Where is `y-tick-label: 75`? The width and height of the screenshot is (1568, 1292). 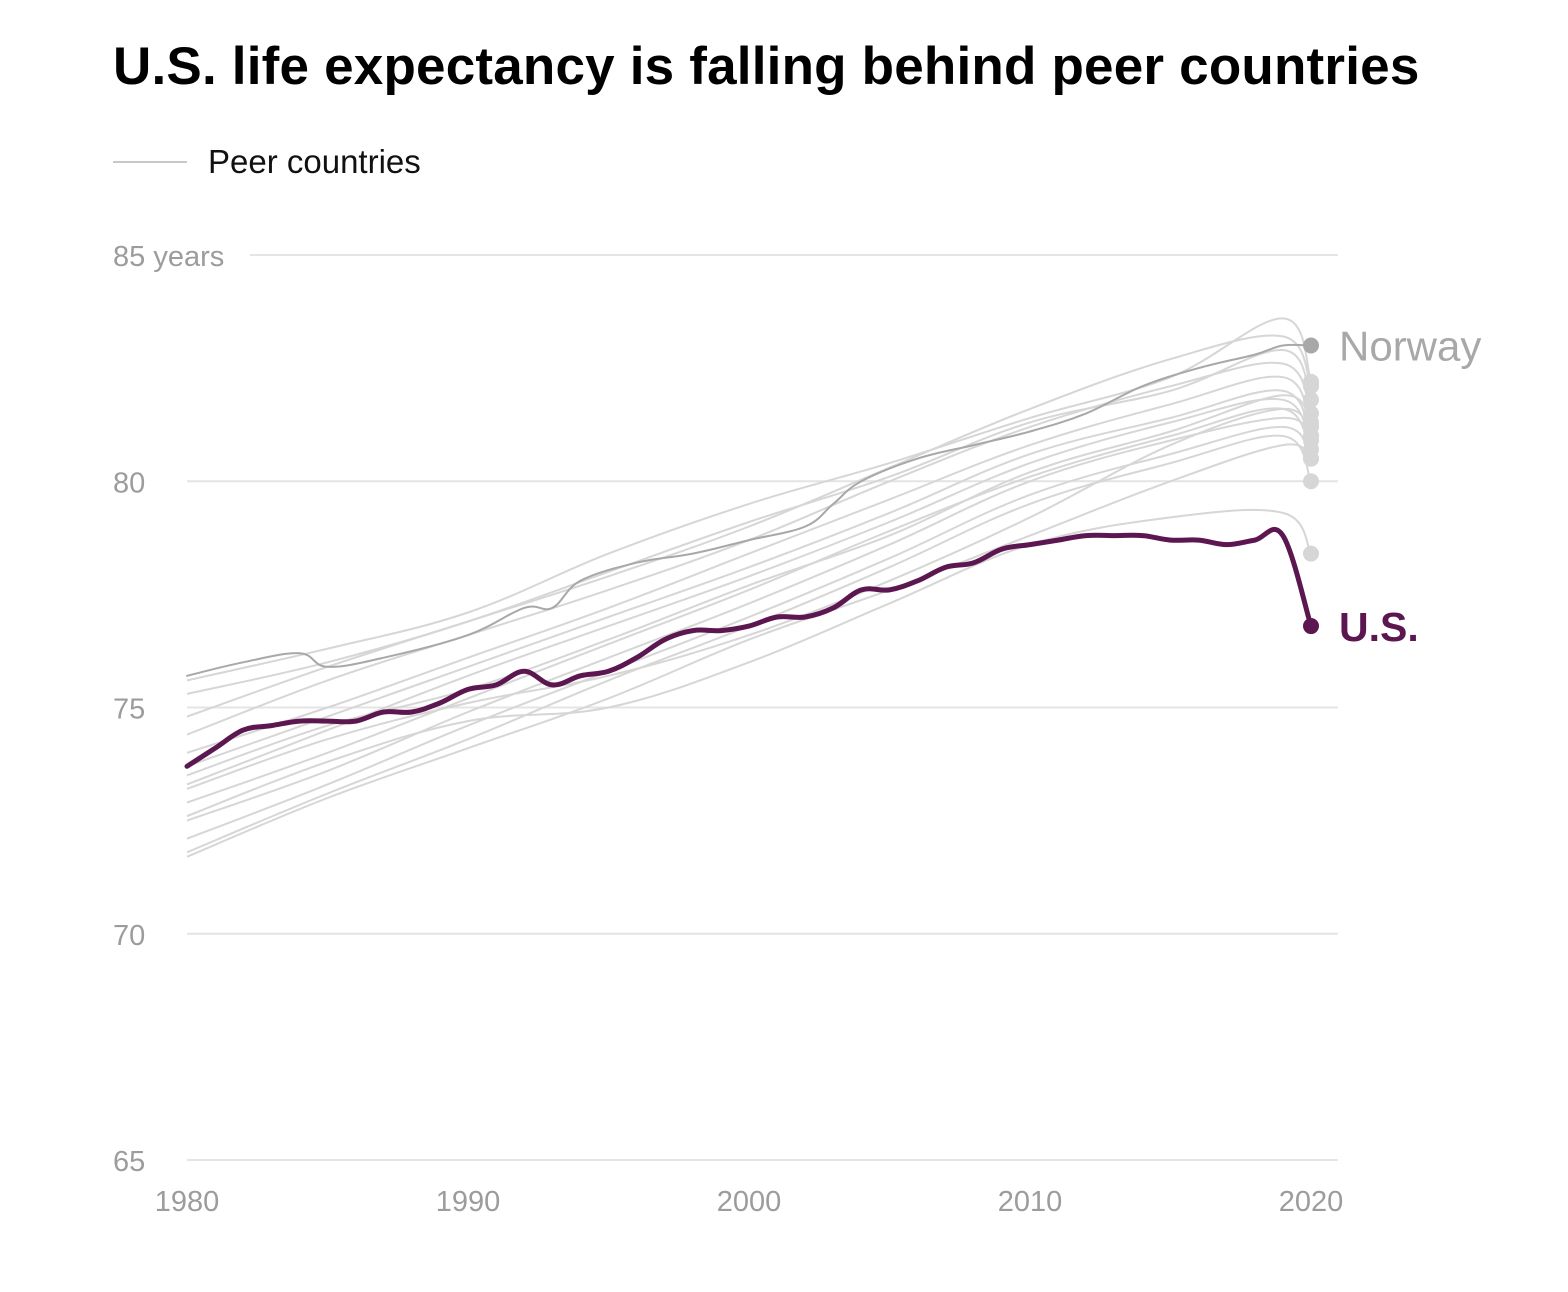
y-tick-label: 75 is located at coordinates (129, 710).